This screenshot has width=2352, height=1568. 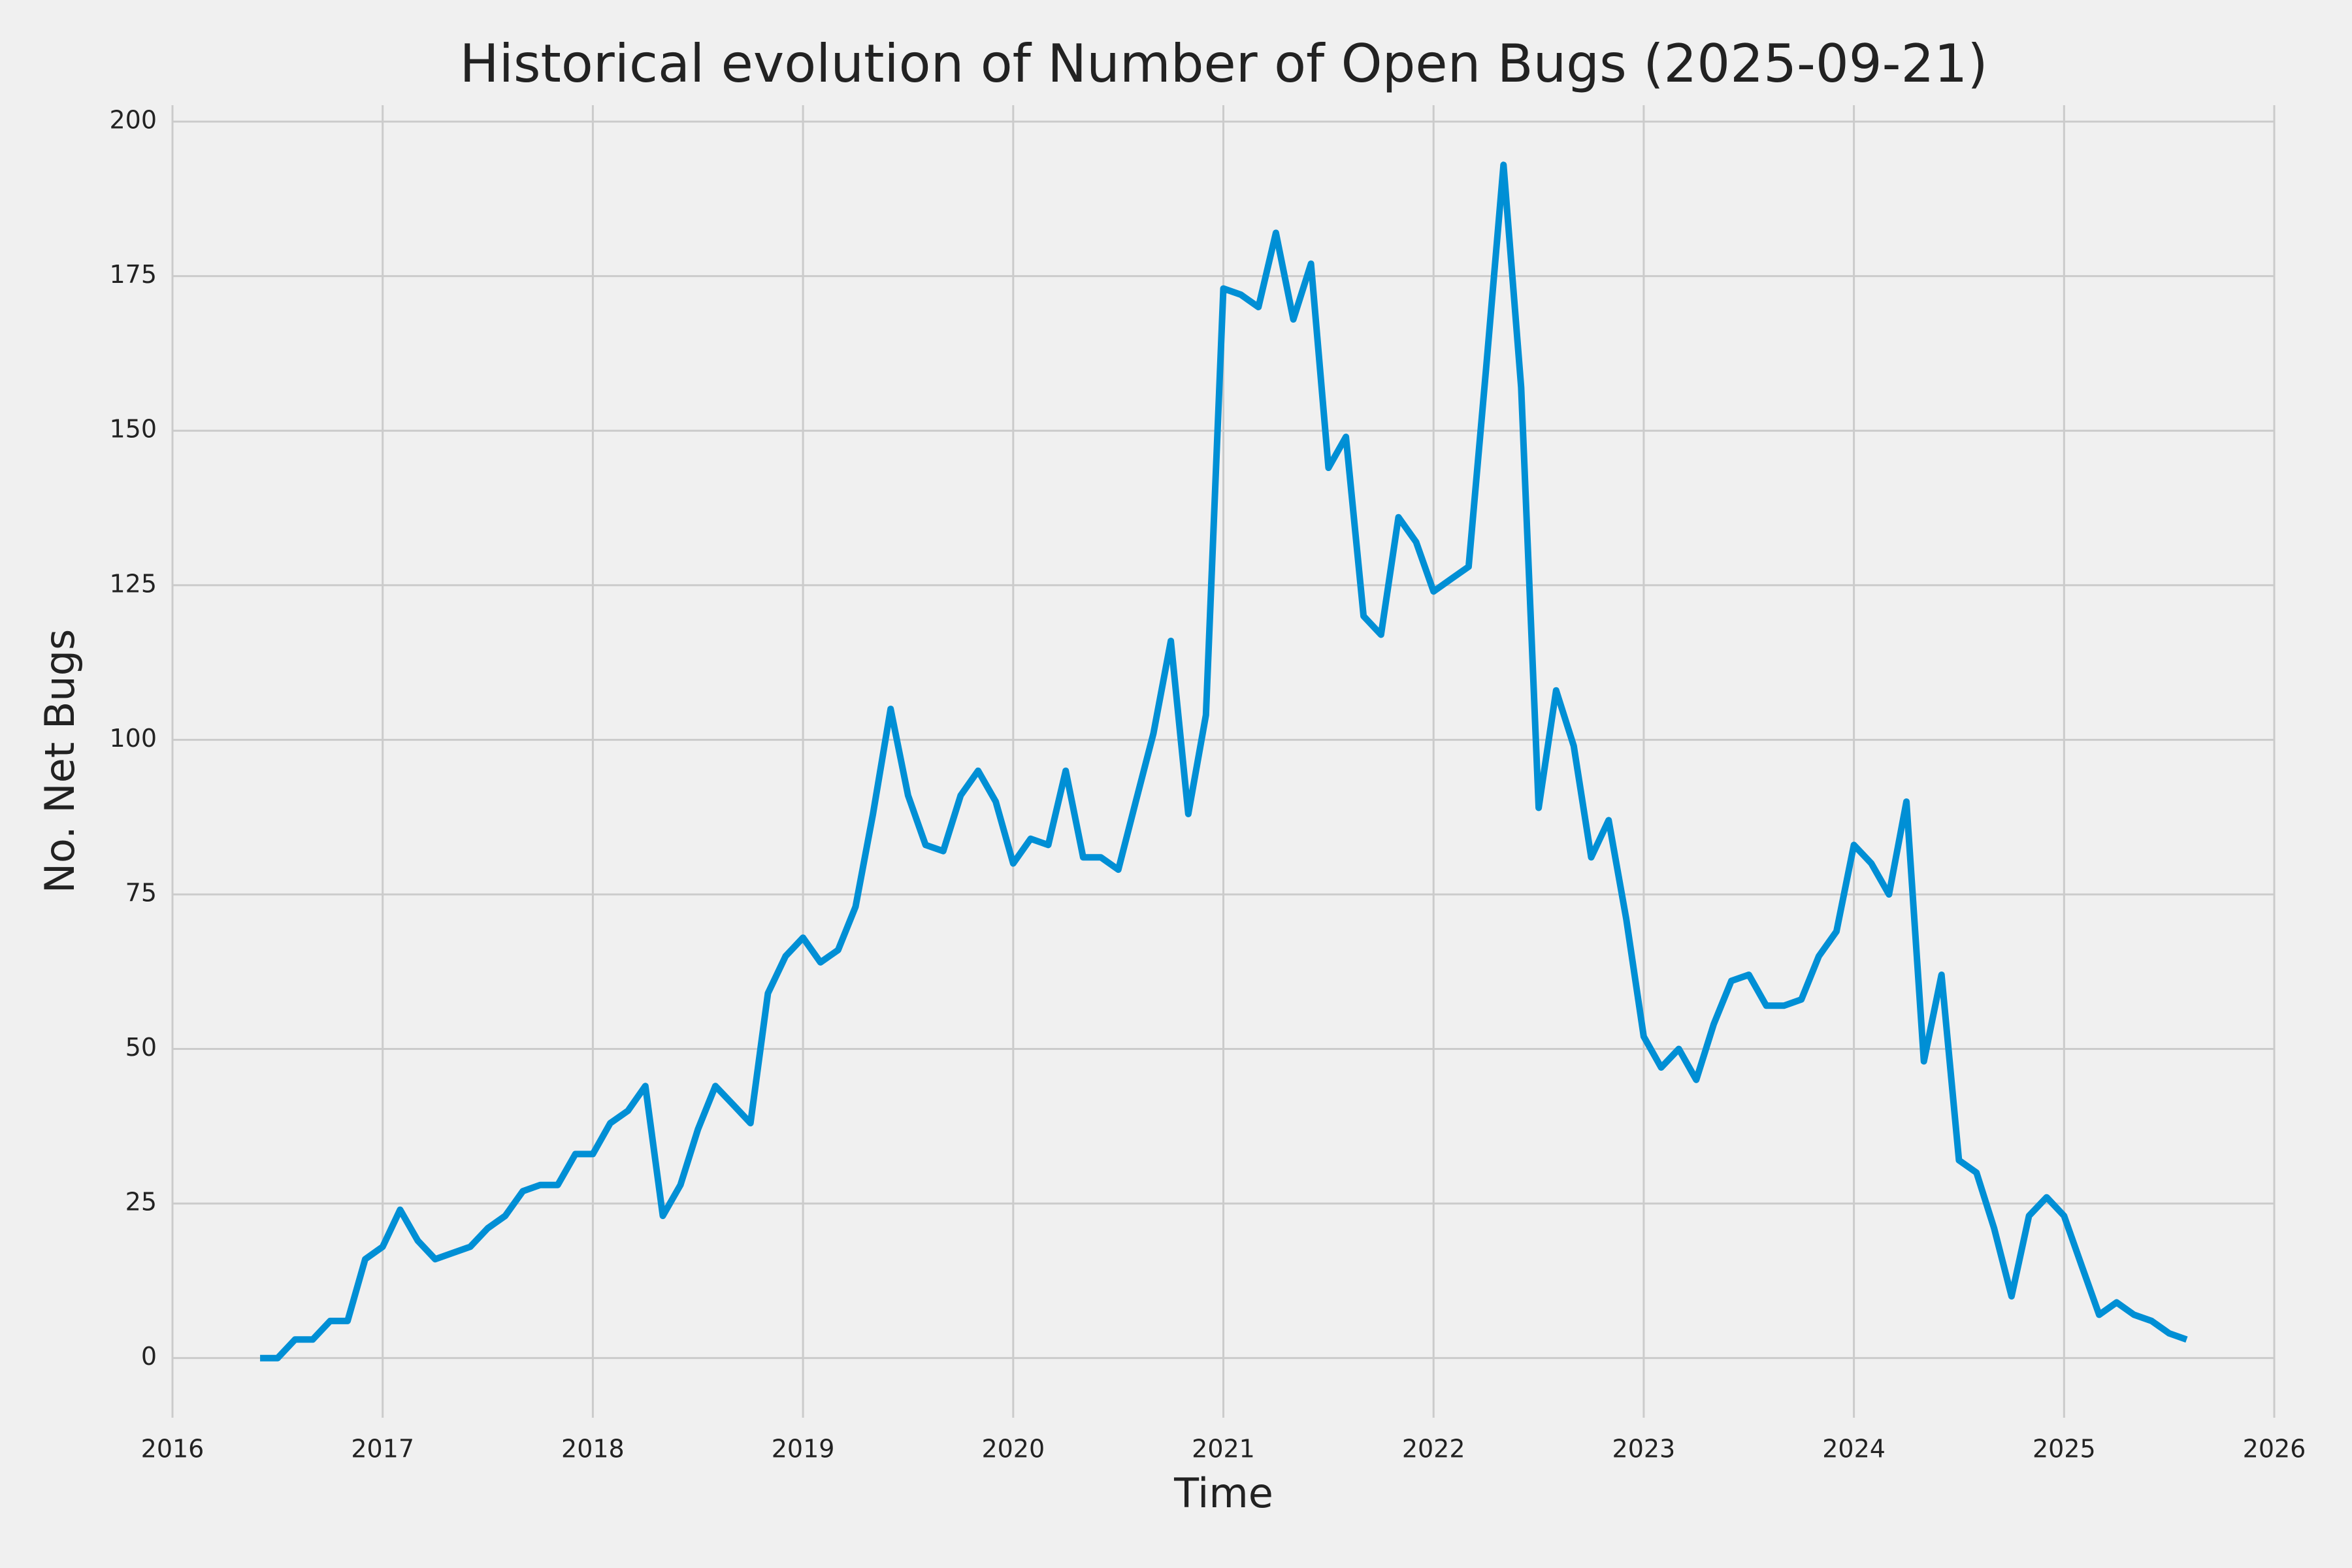 I want to click on x-tick-label: 2017, so click(x=382, y=1449).